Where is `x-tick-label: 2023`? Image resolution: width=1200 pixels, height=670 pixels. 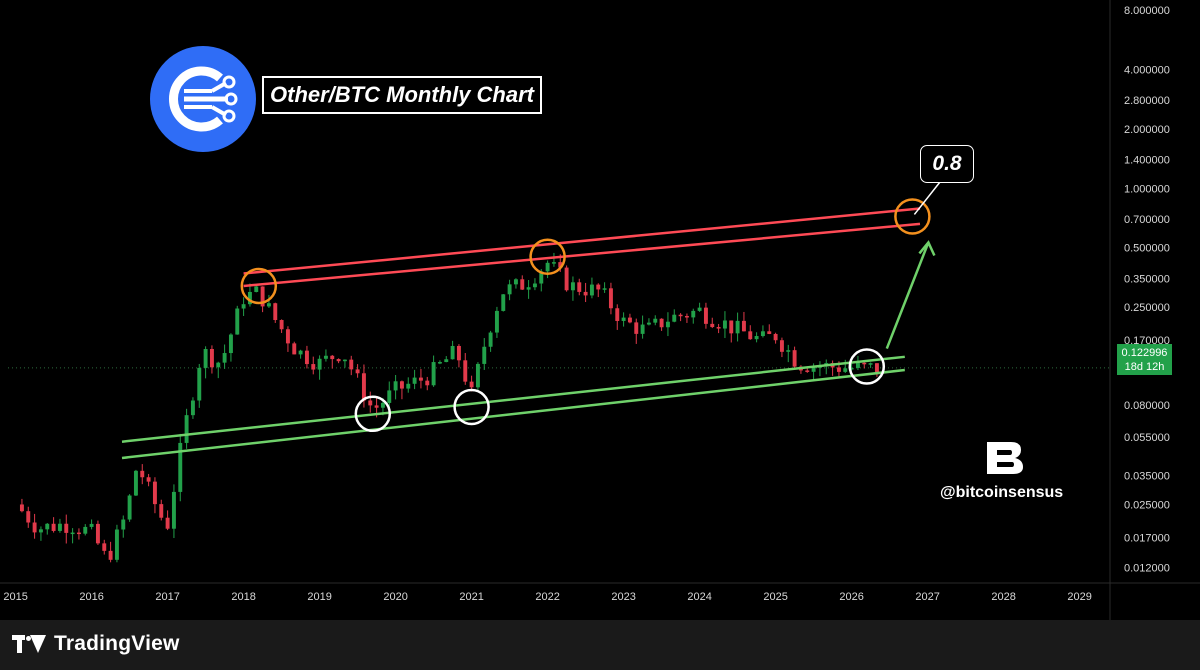
x-tick-label: 2023 is located at coordinates (623, 597).